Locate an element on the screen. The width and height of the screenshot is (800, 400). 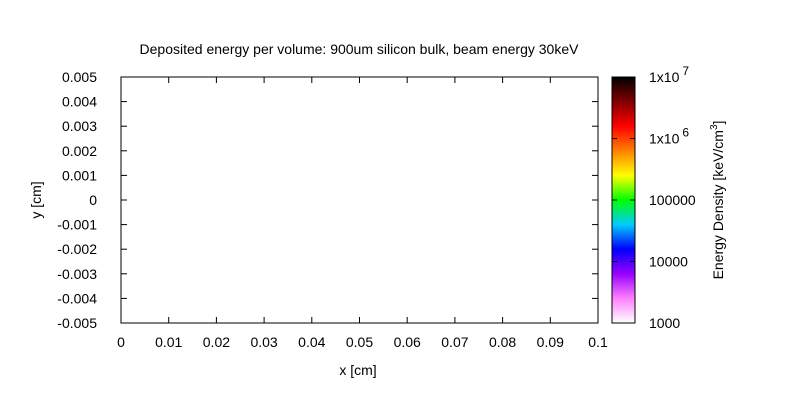
x-tick-label: 0.03 is located at coordinates (263, 342).